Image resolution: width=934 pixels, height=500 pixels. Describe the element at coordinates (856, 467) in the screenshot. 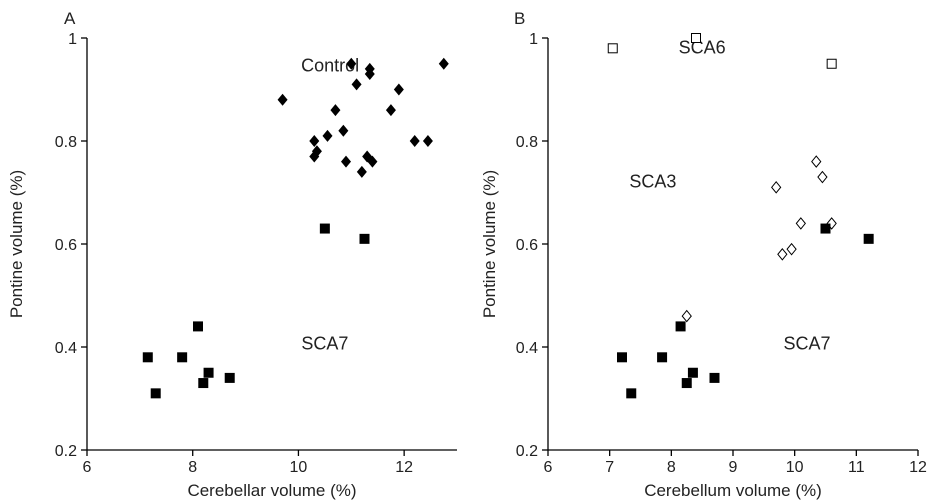

I see `x-tick-label: 11` at that location.